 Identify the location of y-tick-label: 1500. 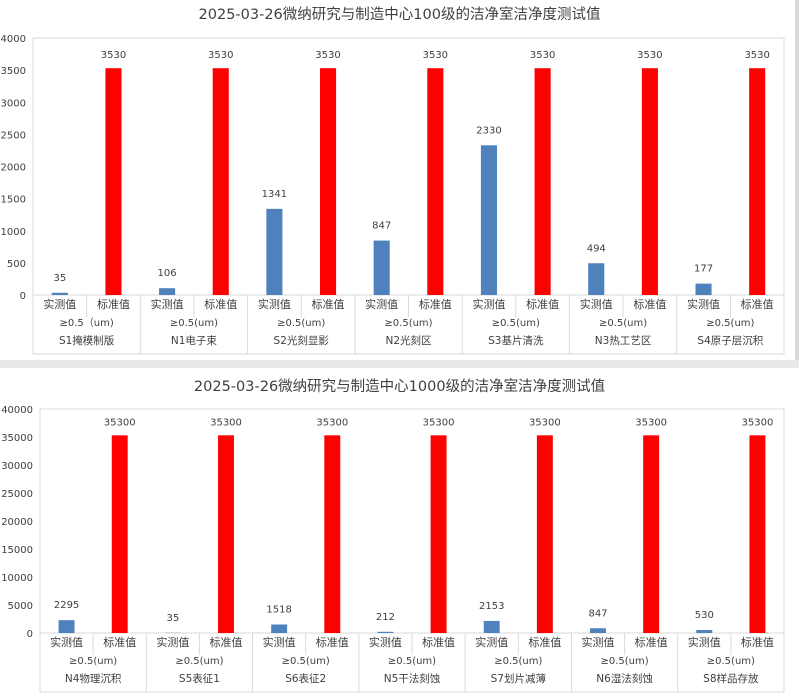
(13, 200).